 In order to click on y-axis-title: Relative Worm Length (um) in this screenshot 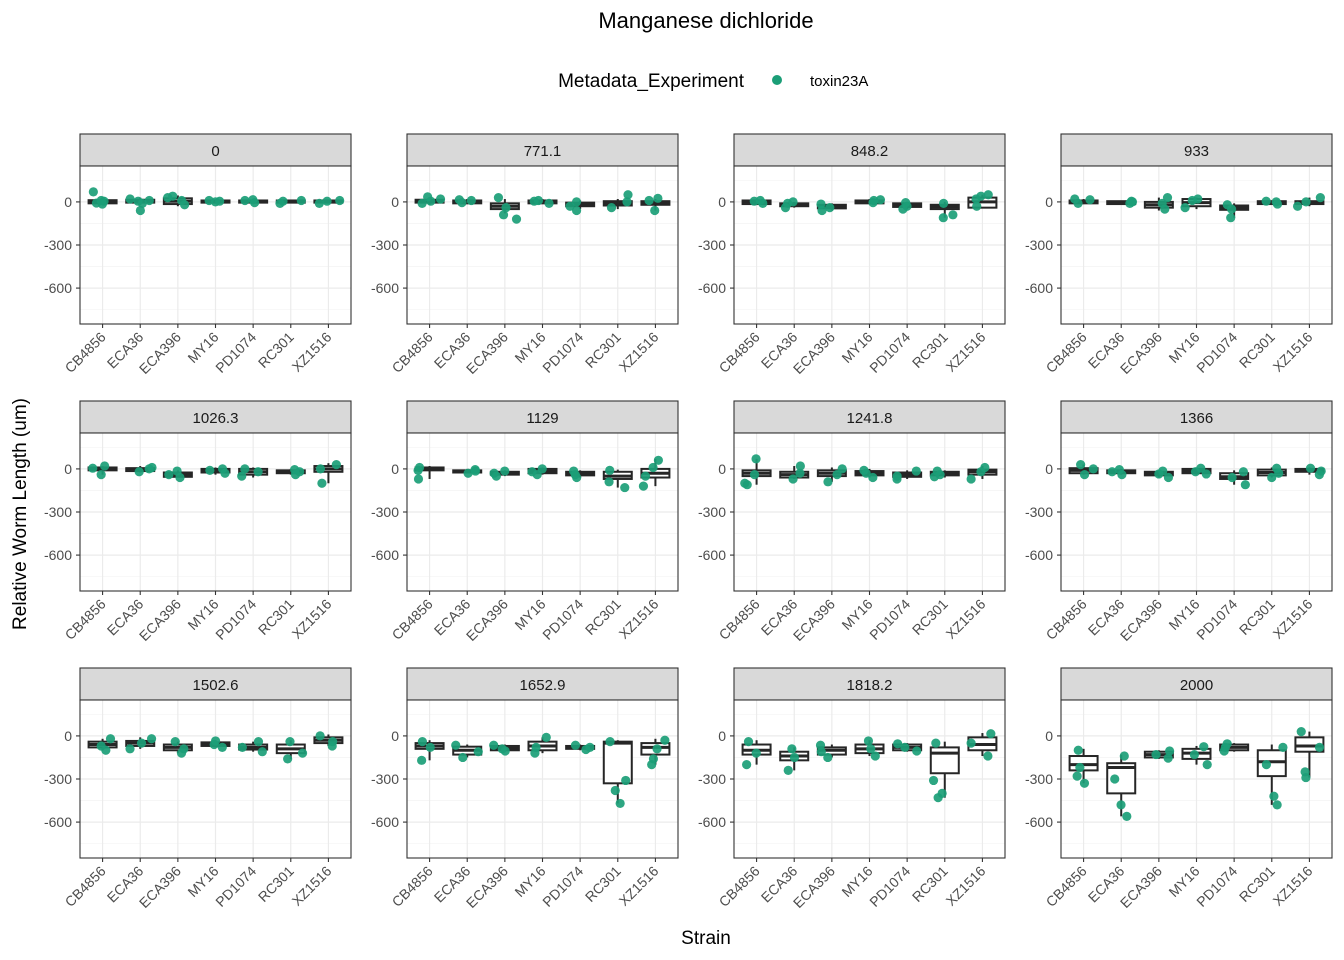, I will do `click(20, 514)`.